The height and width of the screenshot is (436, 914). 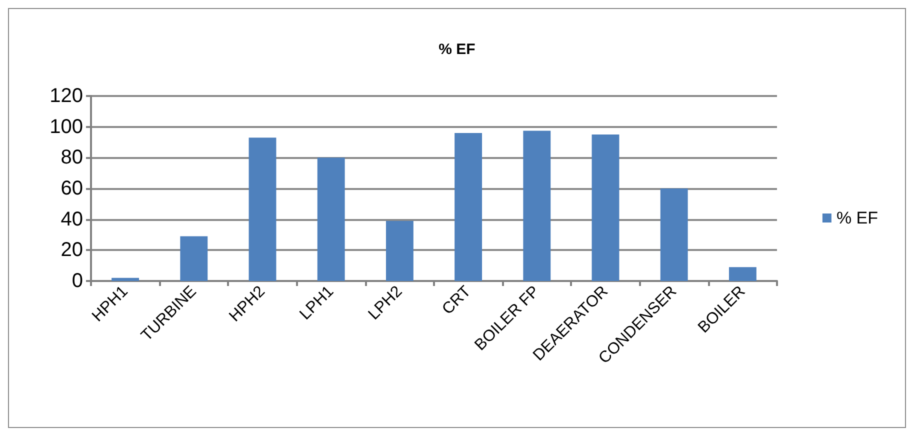 I want to click on y-tick-label: 100, so click(x=66, y=127).